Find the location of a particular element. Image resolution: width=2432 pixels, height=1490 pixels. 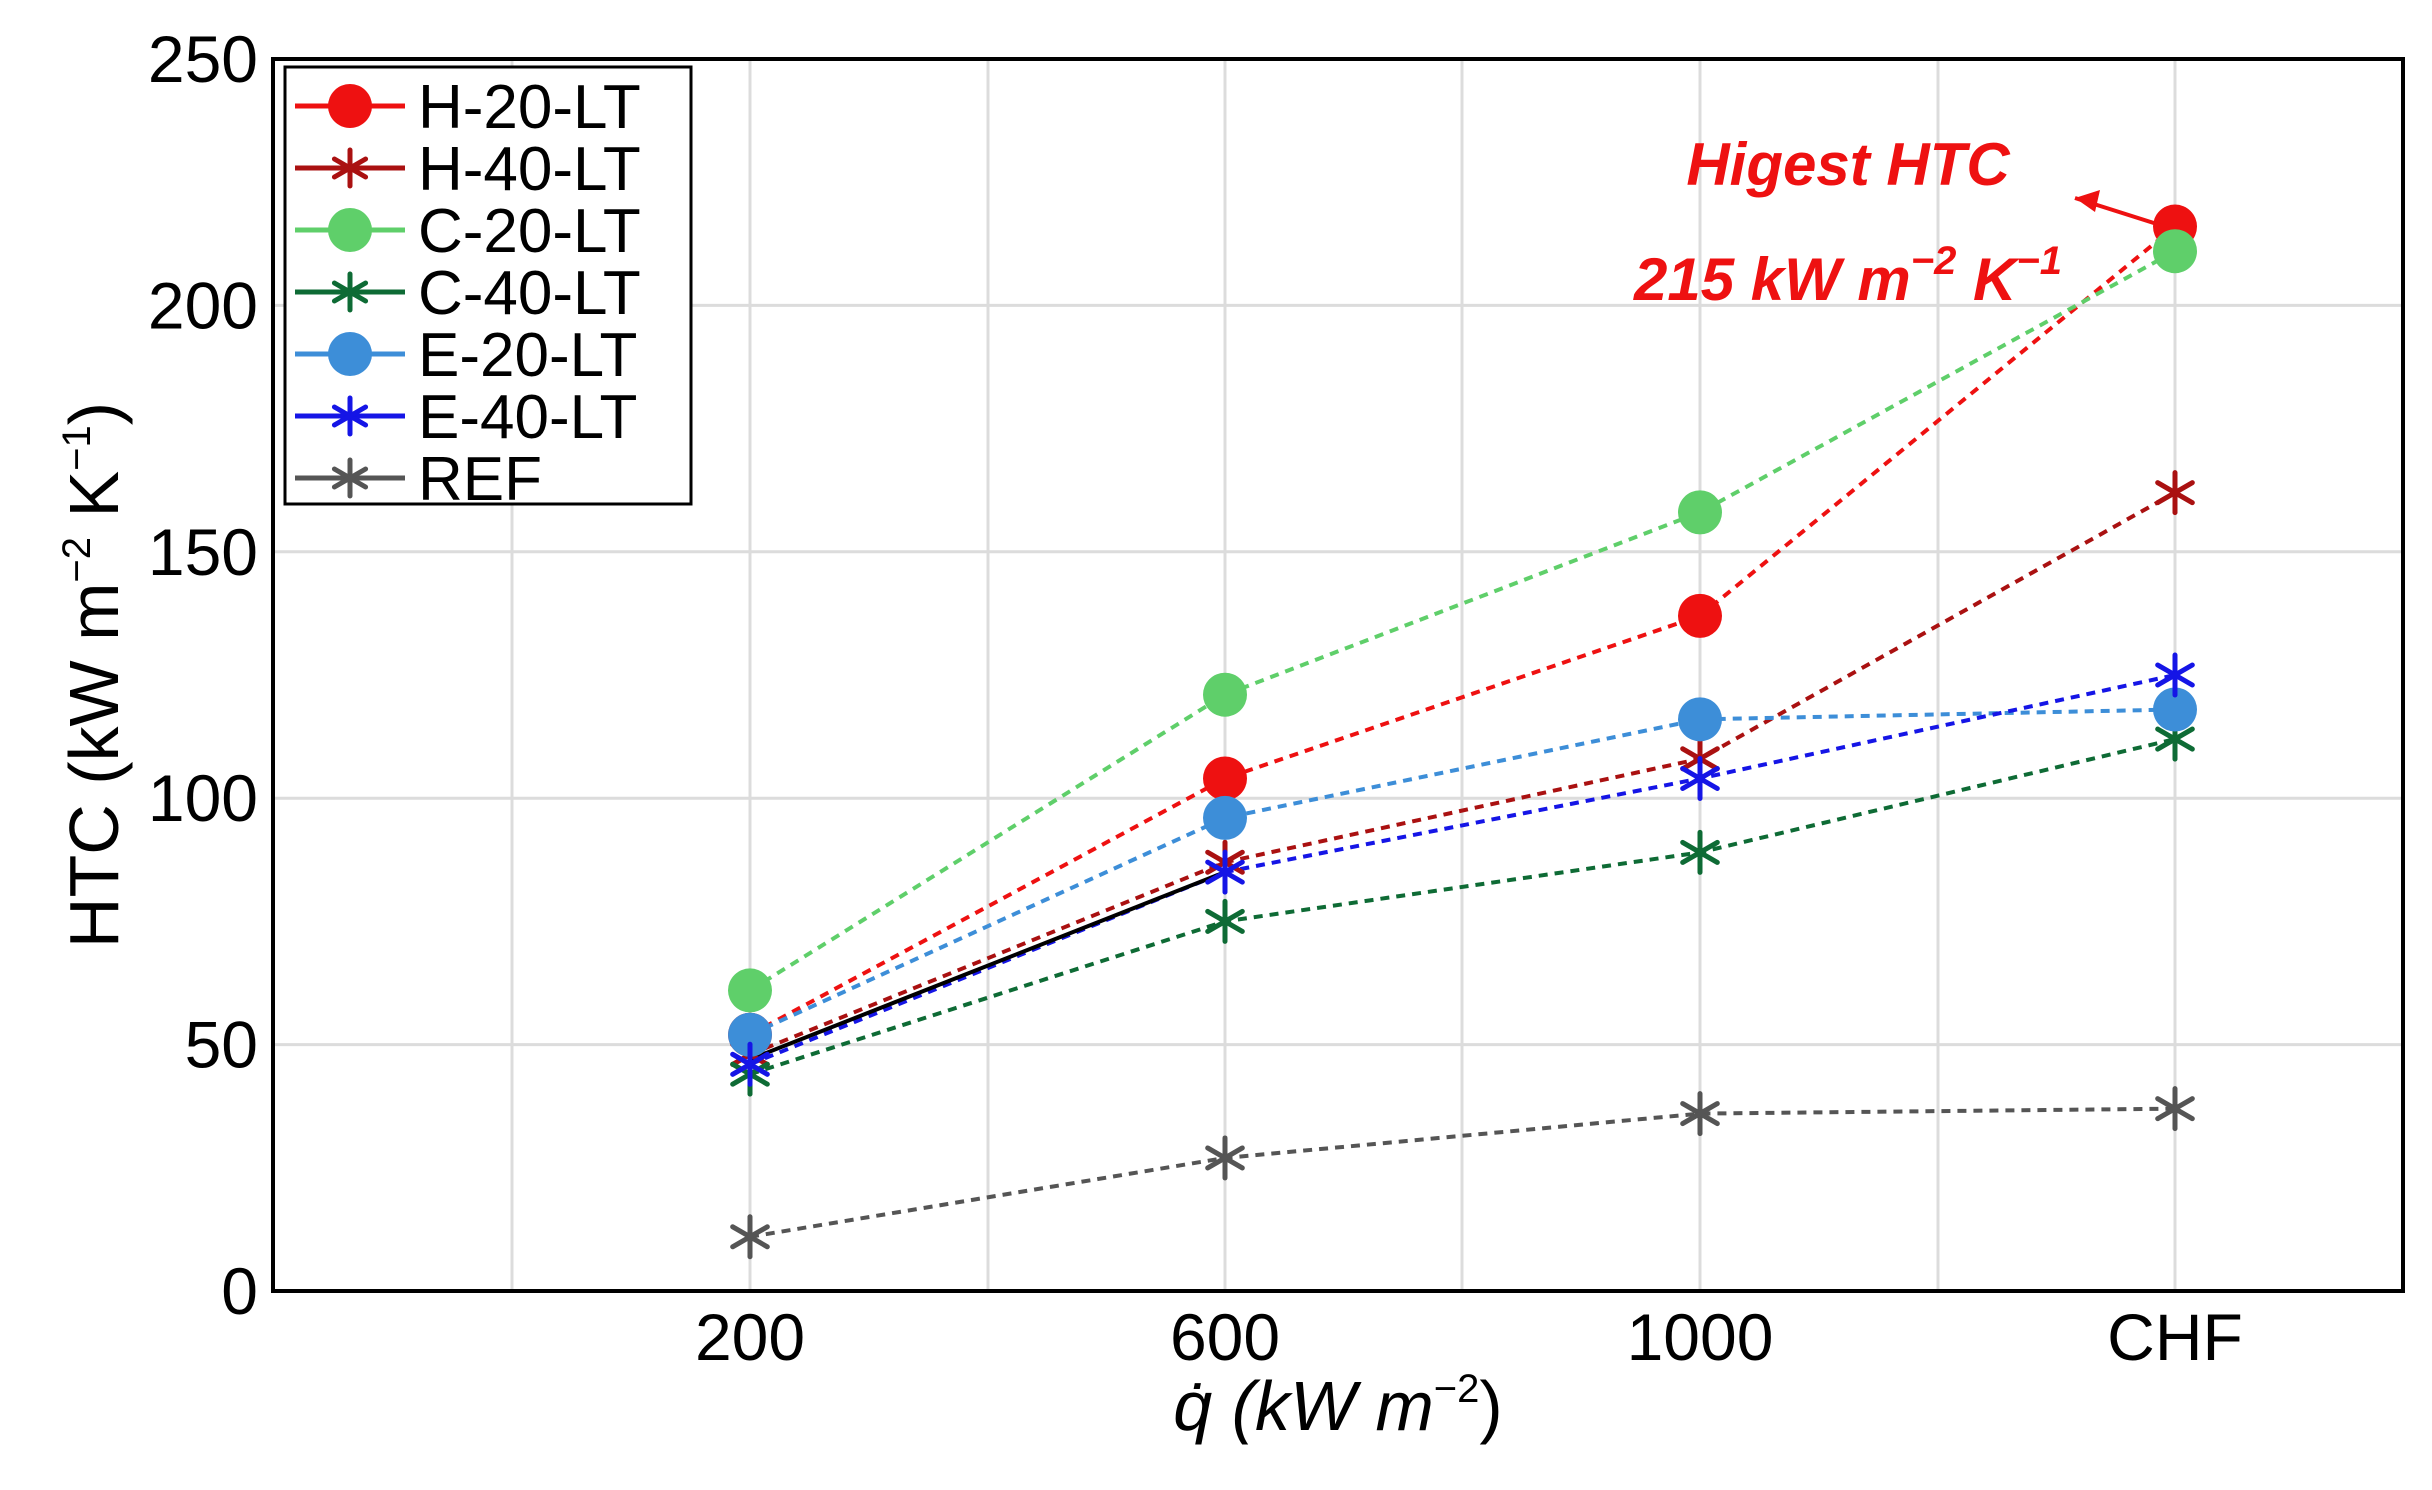

markers-ref is located at coordinates (1462, 1173).